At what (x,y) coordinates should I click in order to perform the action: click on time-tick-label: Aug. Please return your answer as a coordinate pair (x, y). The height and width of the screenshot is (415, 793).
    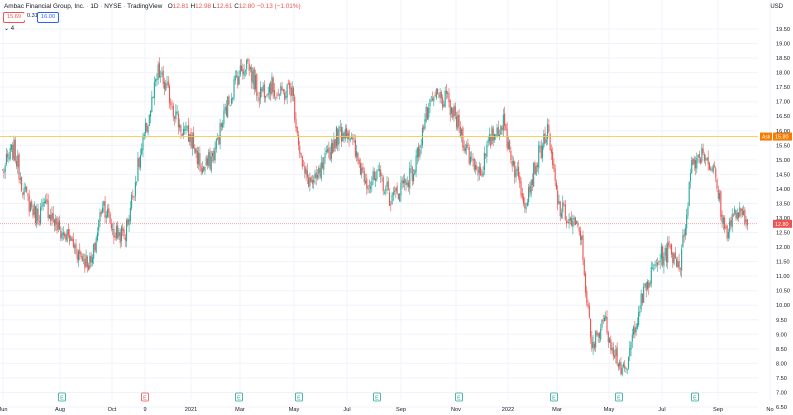
    Looking at the image, I should click on (60, 410).